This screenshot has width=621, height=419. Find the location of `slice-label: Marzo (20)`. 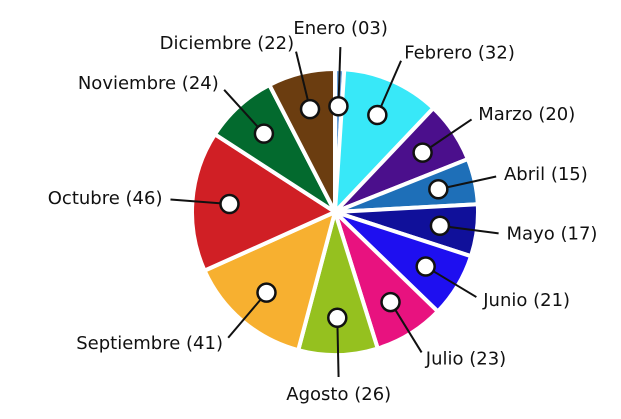

slice-label: Marzo (20) is located at coordinates (526, 114).